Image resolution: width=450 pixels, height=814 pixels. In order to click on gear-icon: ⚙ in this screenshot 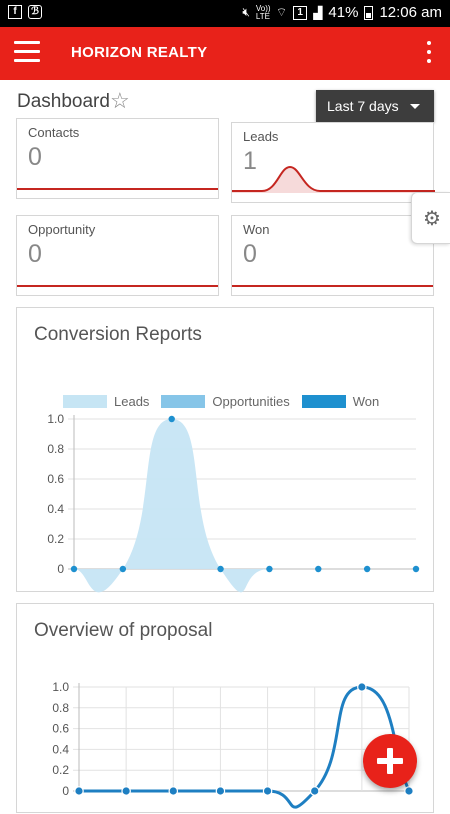, I will do `click(432, 219)`.